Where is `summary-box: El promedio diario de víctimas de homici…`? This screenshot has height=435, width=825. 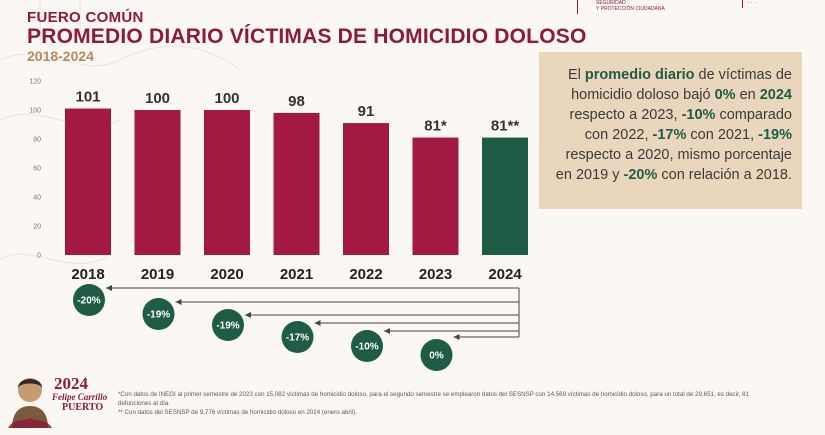
summary-box: El promedio diario de víctimas de homici… is located at coordinates (670, 130).